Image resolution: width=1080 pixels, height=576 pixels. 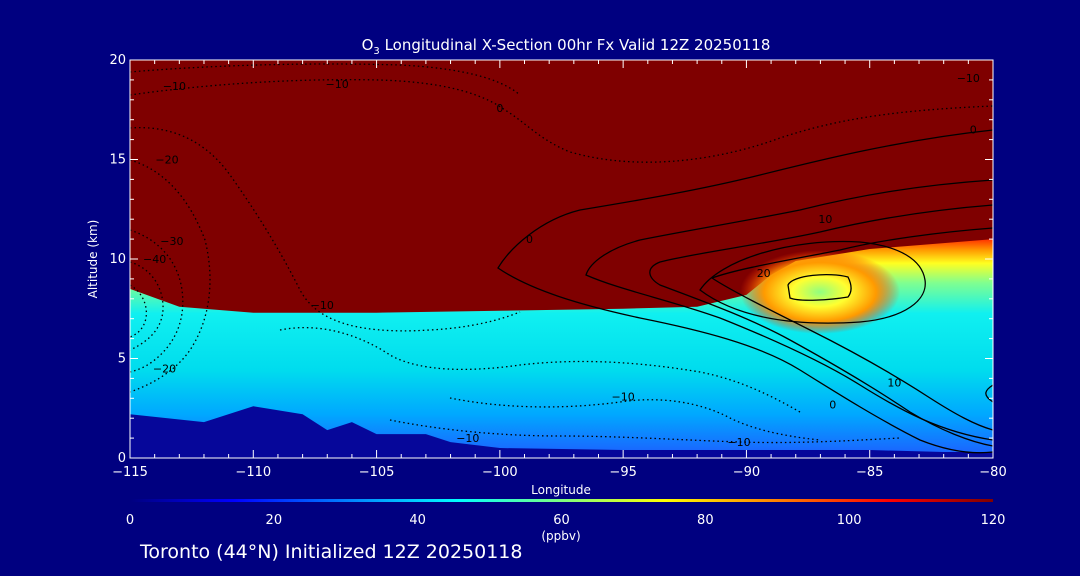 I want to click on y-tick-label: 20, so click(x=117, y=60).